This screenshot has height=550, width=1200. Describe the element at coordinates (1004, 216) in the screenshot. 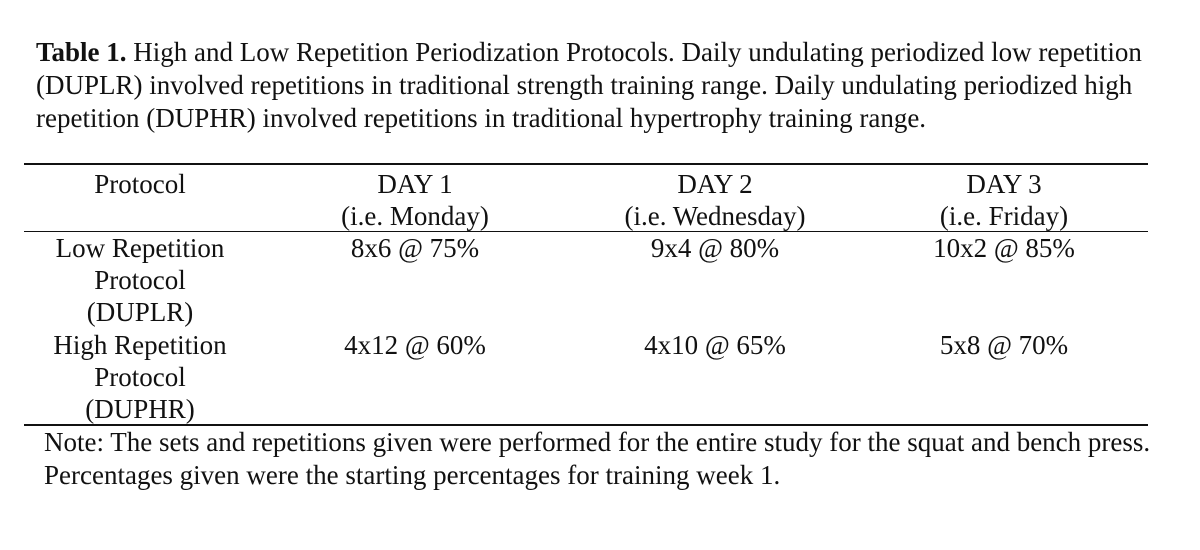

I see `header-day3-sub: (i.e. Friday)` at that location.